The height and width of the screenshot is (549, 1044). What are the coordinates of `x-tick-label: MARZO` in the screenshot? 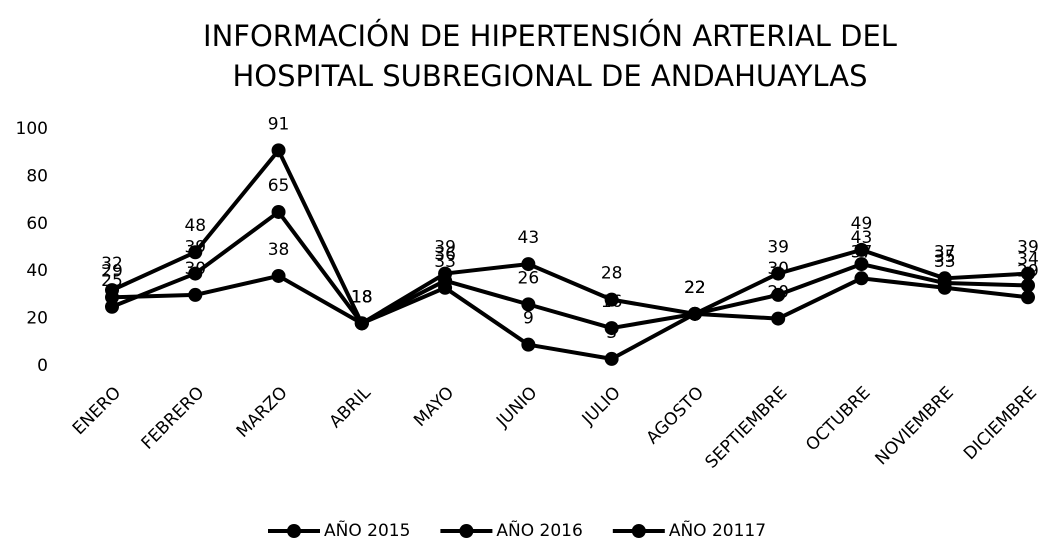 It's located at (262, 412).